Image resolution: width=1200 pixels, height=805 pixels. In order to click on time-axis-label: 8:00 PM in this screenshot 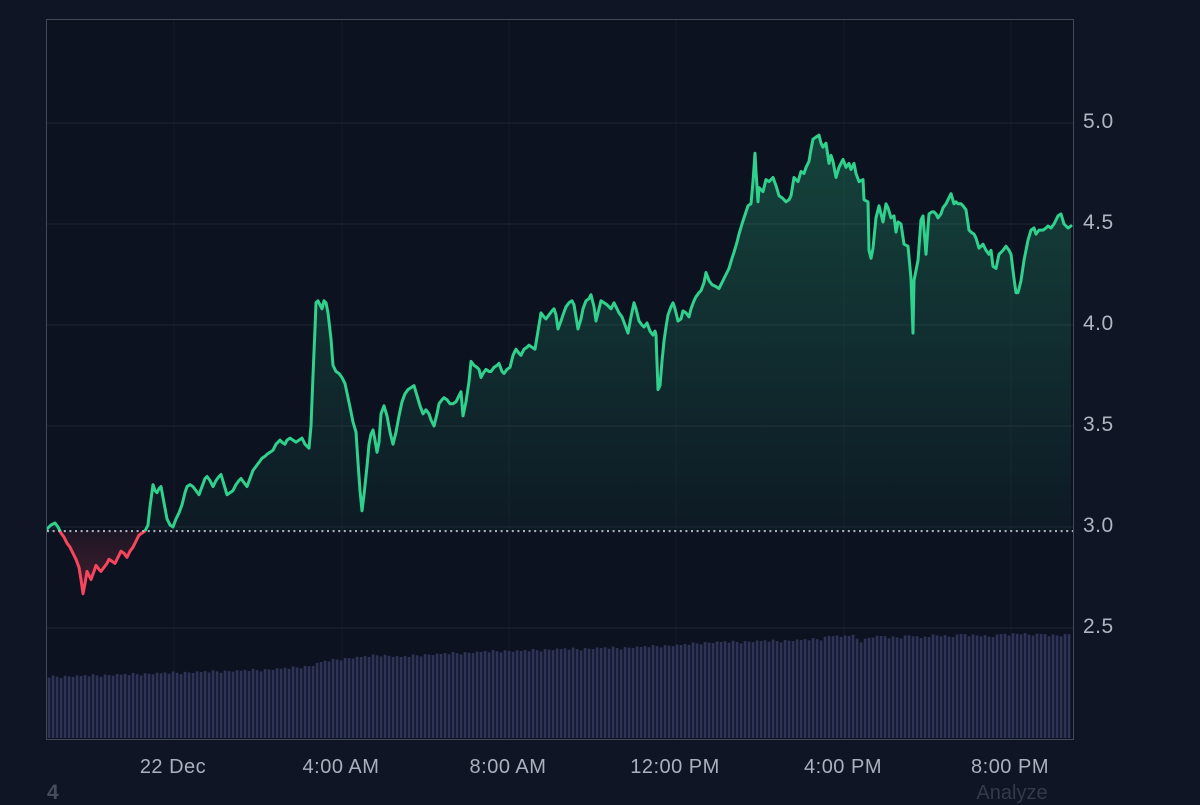, I will do `click(1010, 767)`.